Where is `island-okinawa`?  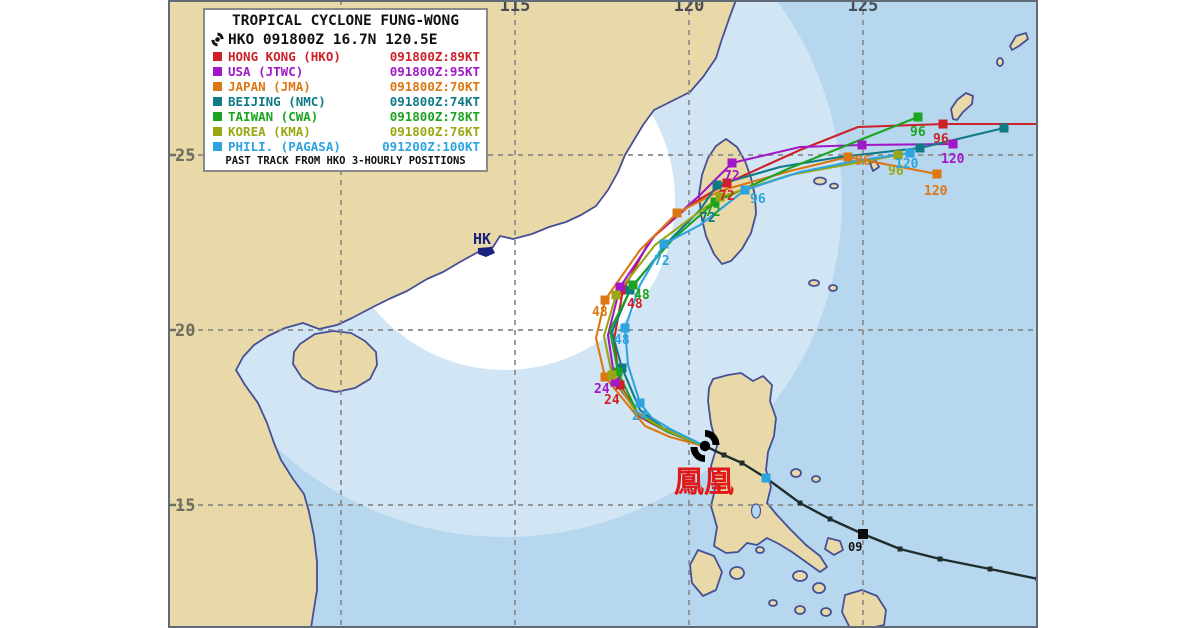 island-okinawa is located at coordinates (962, 106).